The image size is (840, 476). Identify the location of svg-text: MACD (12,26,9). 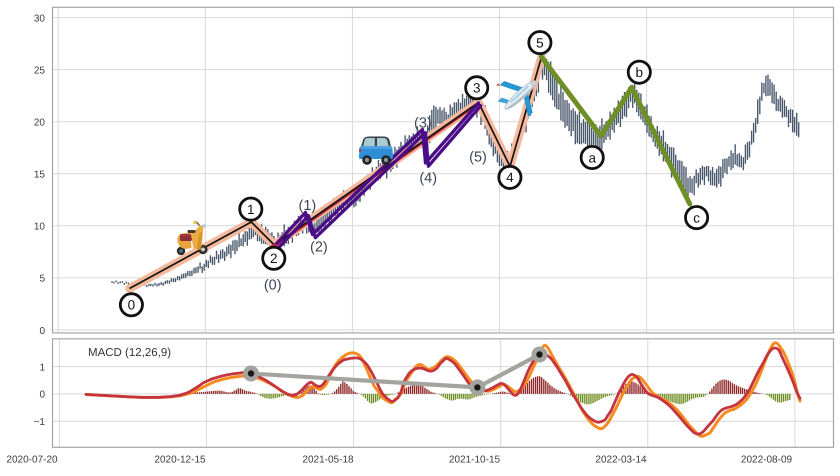
(129, 353).